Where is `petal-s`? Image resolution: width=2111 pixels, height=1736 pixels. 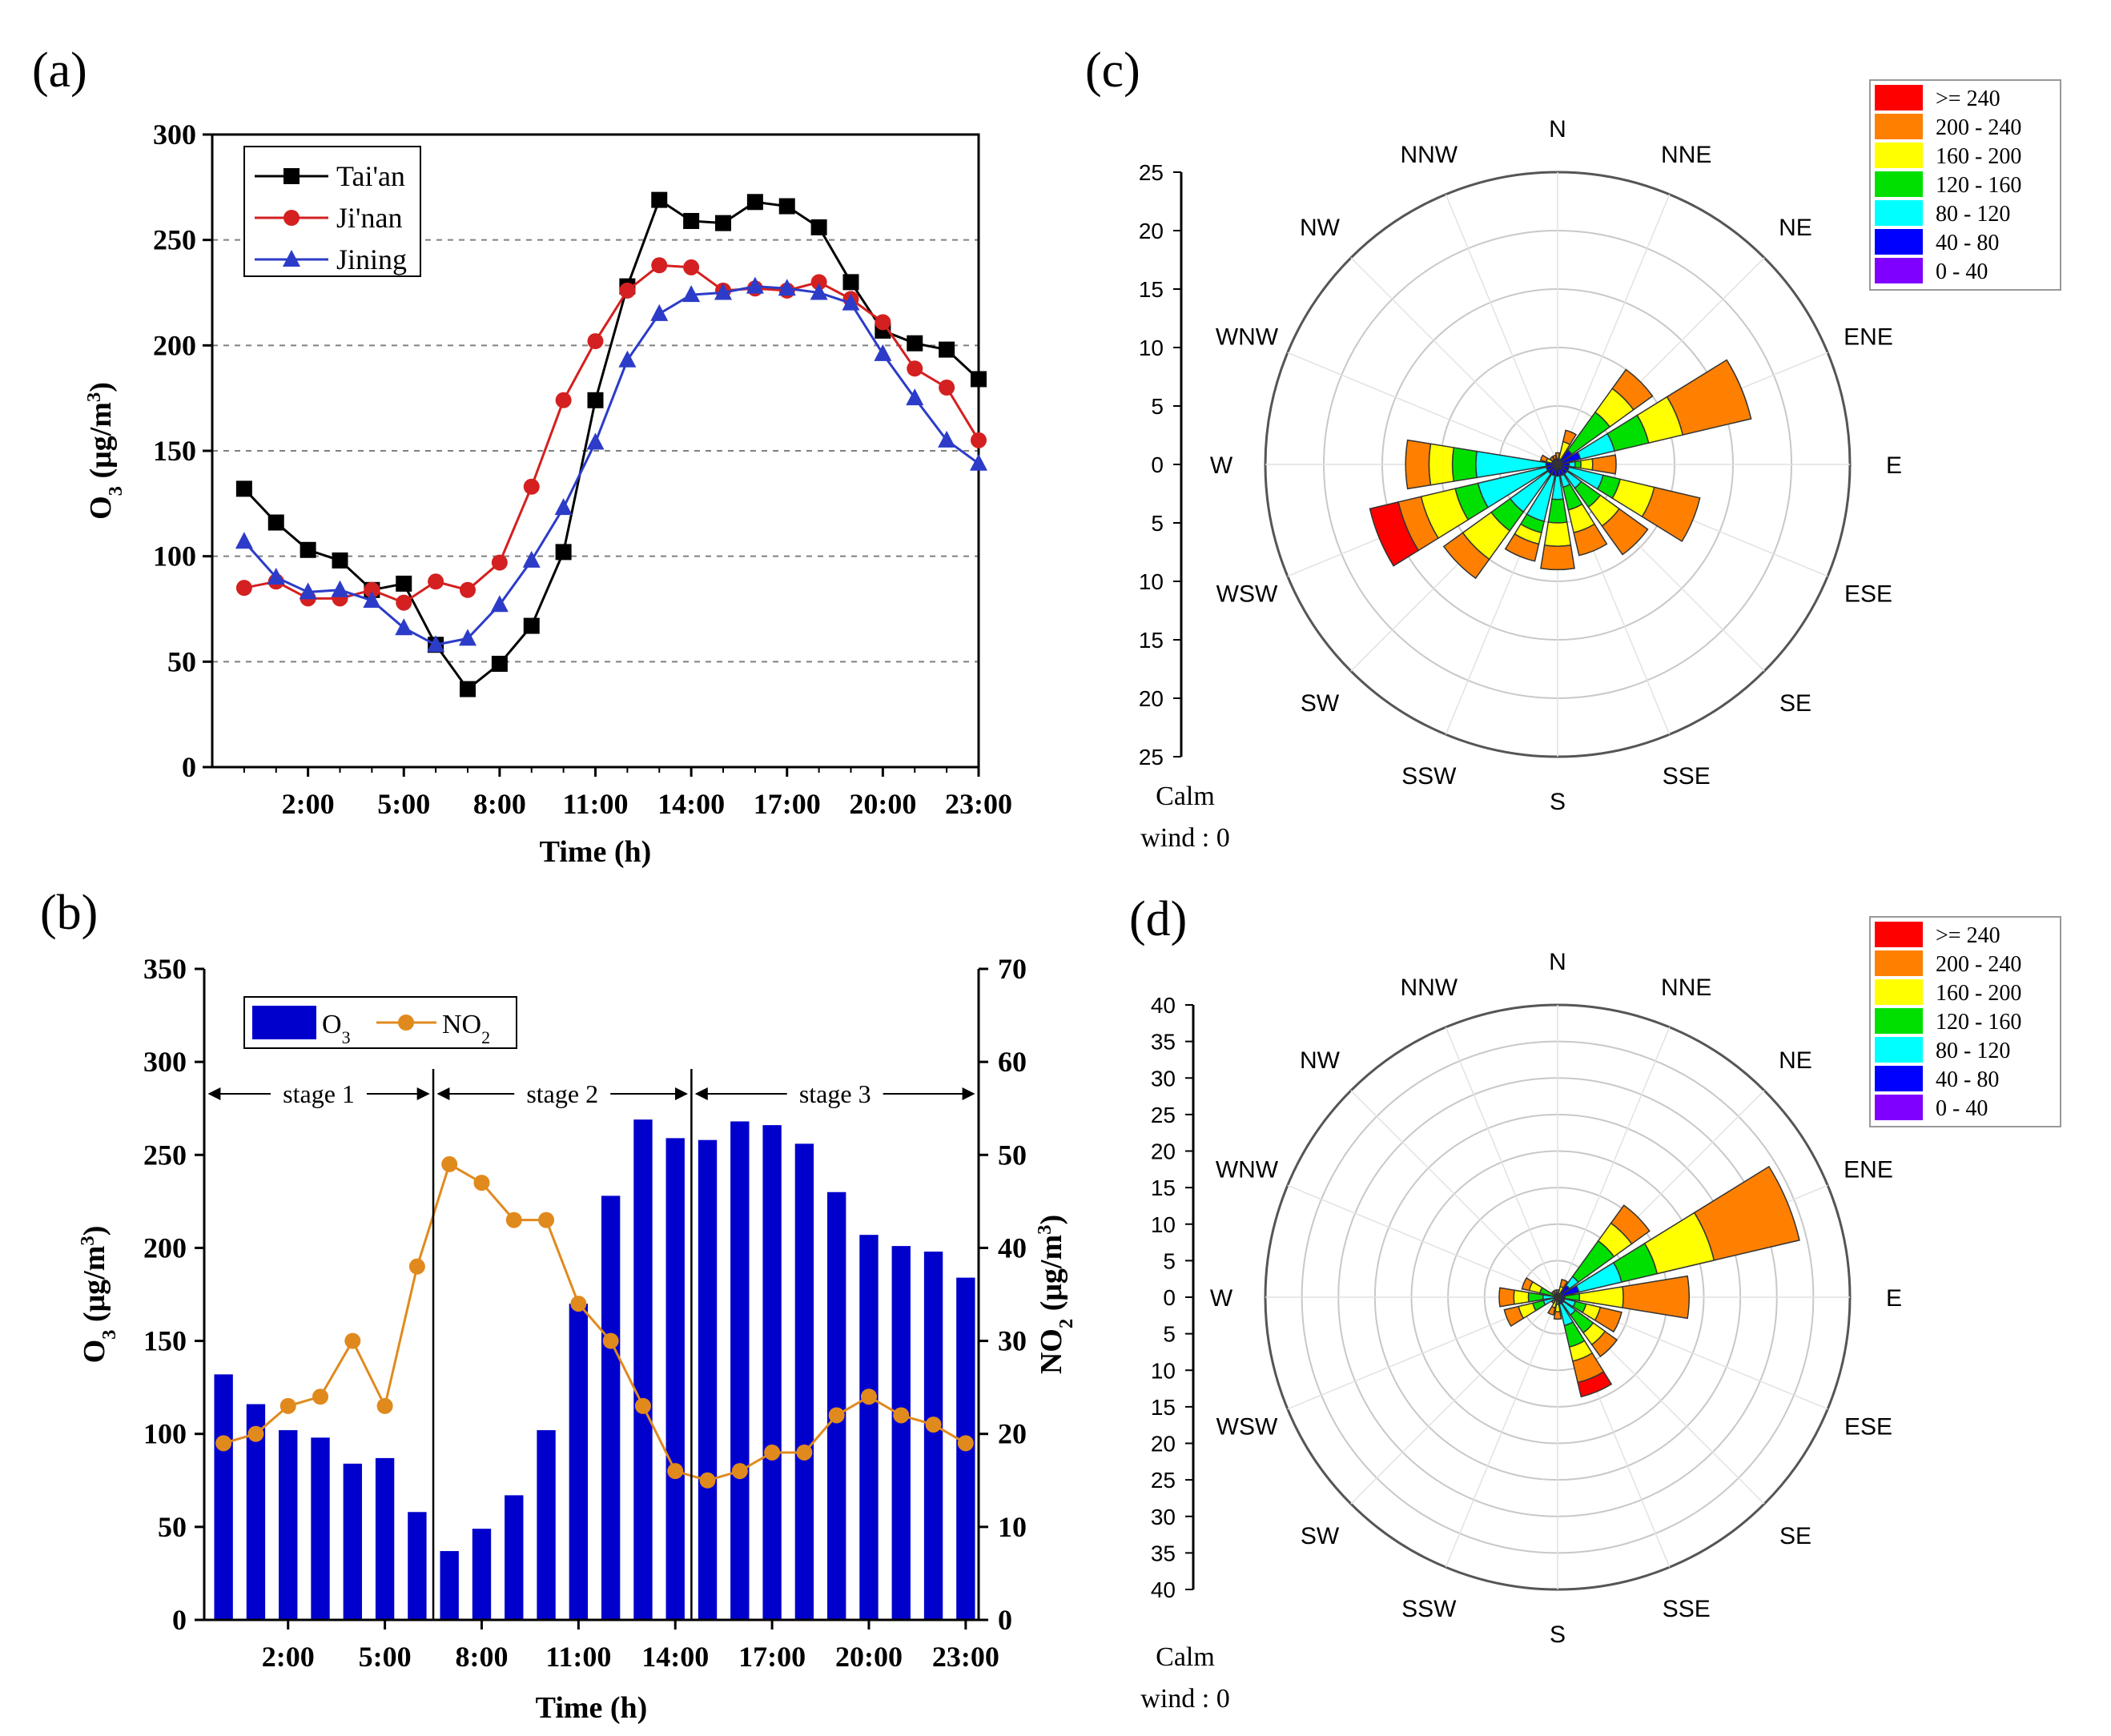 petal-s is located at coordinates (1558, 511).